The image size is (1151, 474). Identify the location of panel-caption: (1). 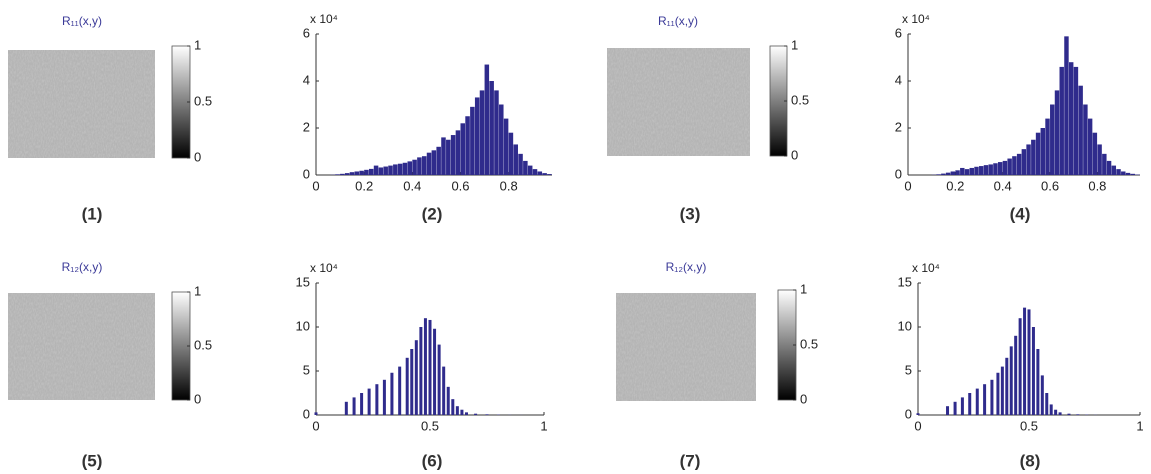
(92, 213).